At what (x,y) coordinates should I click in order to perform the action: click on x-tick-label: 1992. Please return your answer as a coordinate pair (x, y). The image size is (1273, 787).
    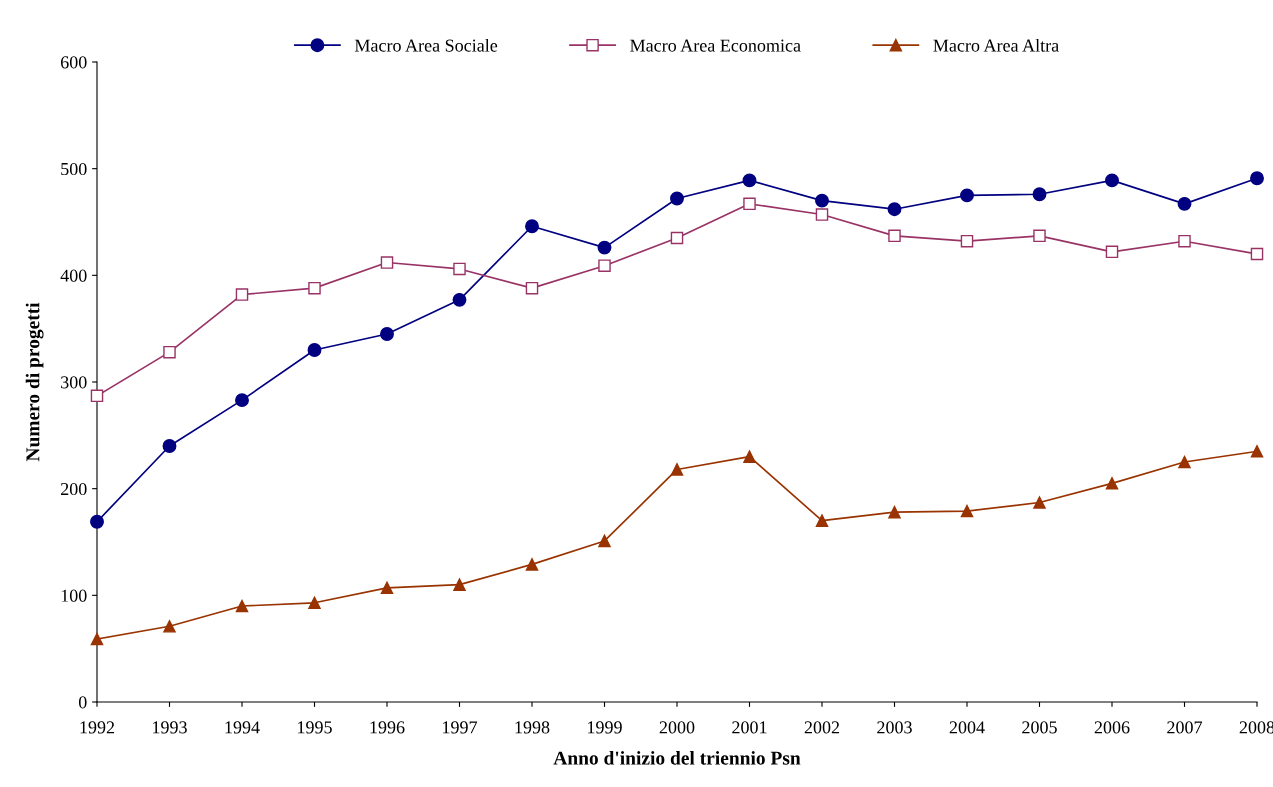
    Looking at the image, I should click on (97, 727).